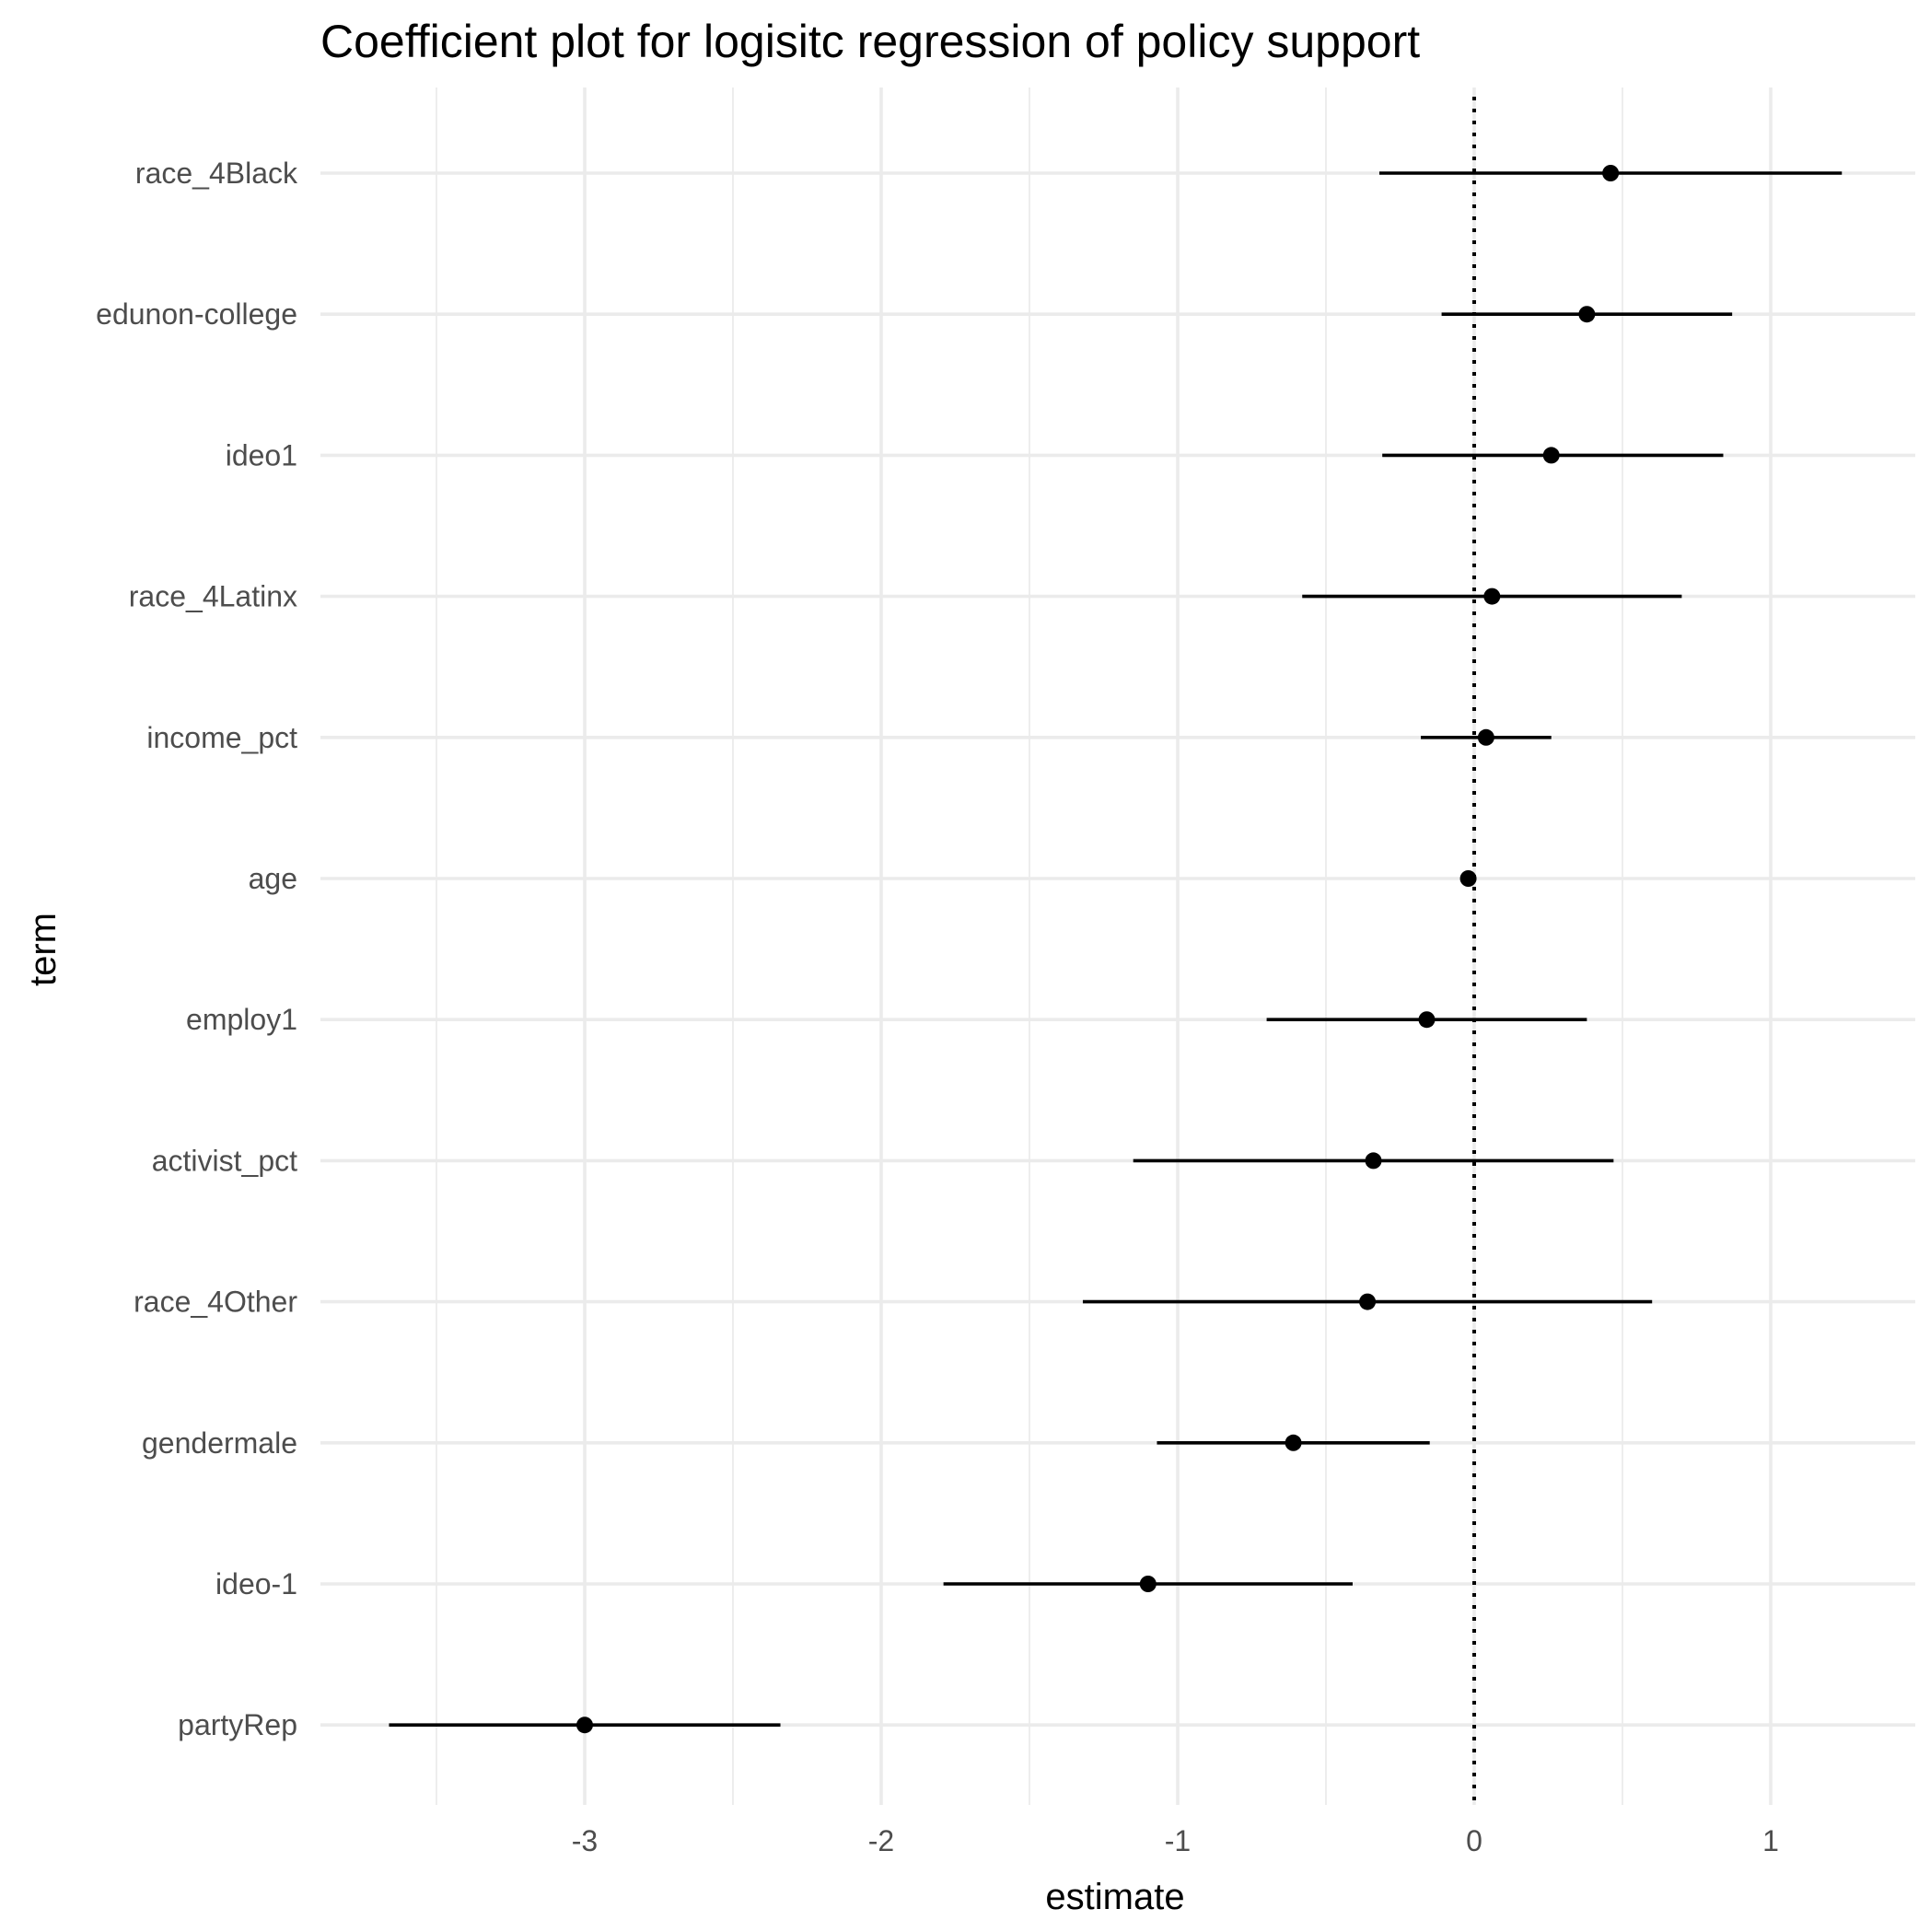 Image resolution: width=1930 pixels, height=1932 pixels. I want to click on y-tick-label: ideo-1, so click(256, 1583).